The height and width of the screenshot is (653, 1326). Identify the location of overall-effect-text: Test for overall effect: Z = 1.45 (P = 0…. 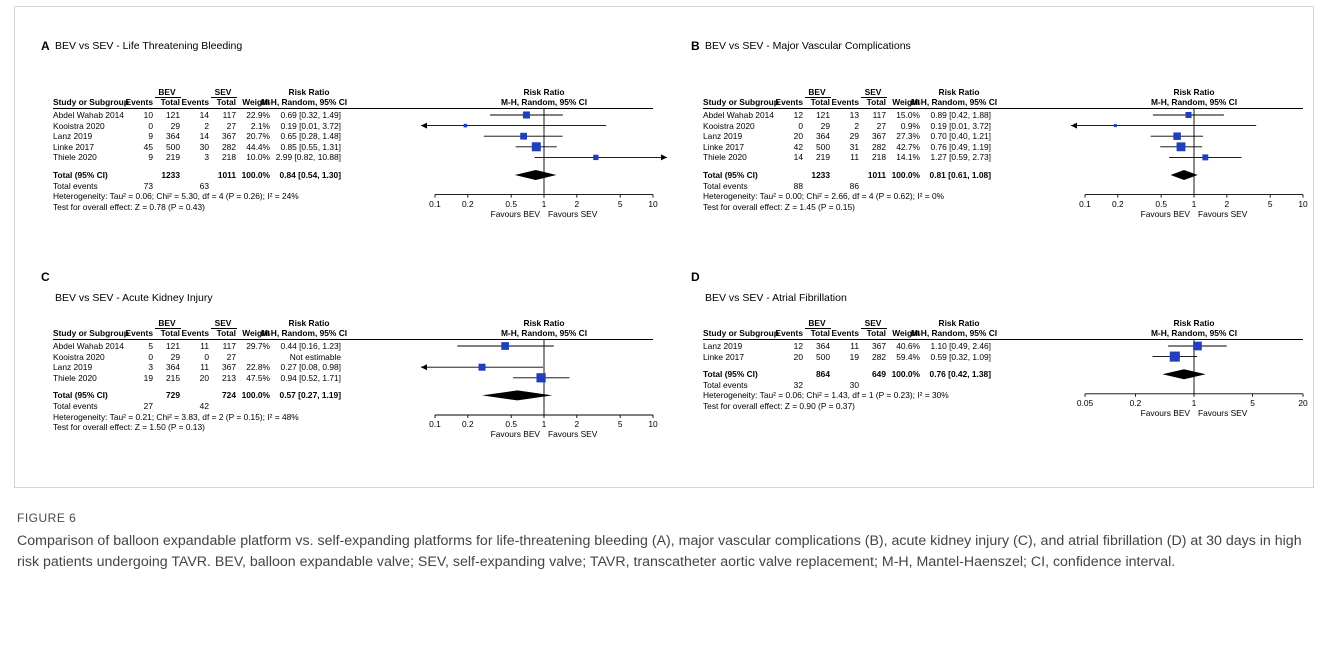
(779, 206).